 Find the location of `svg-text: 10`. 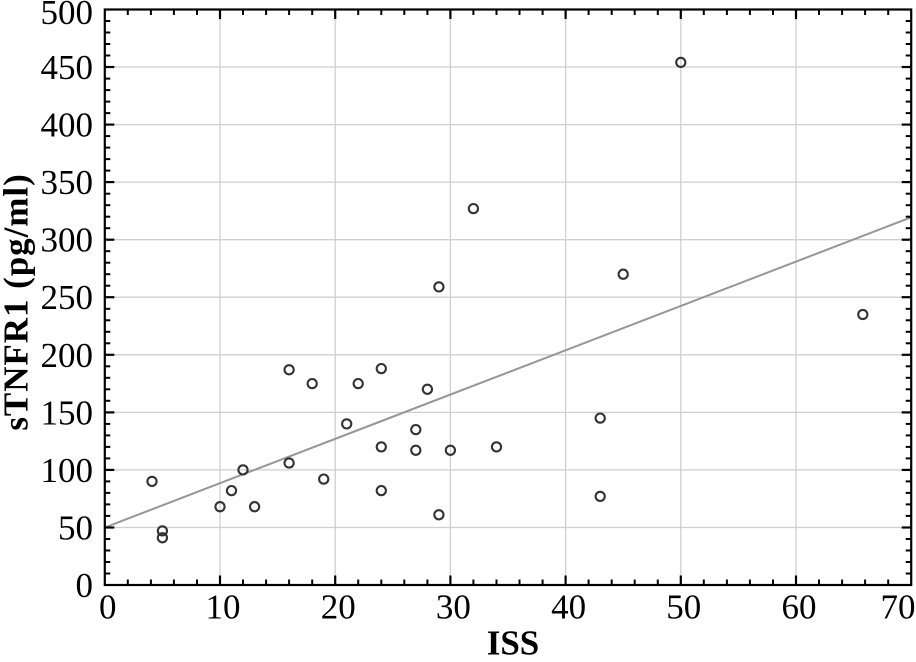

svg-text: 10 is located at coordinates (223, 607).